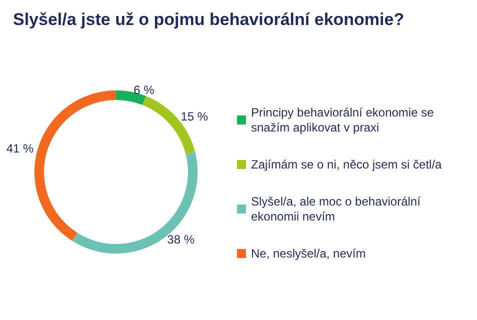 Image resolution: width=477 pixels, height=320 pixels. I want to click on data-label: 15 %, so click(194, 117).